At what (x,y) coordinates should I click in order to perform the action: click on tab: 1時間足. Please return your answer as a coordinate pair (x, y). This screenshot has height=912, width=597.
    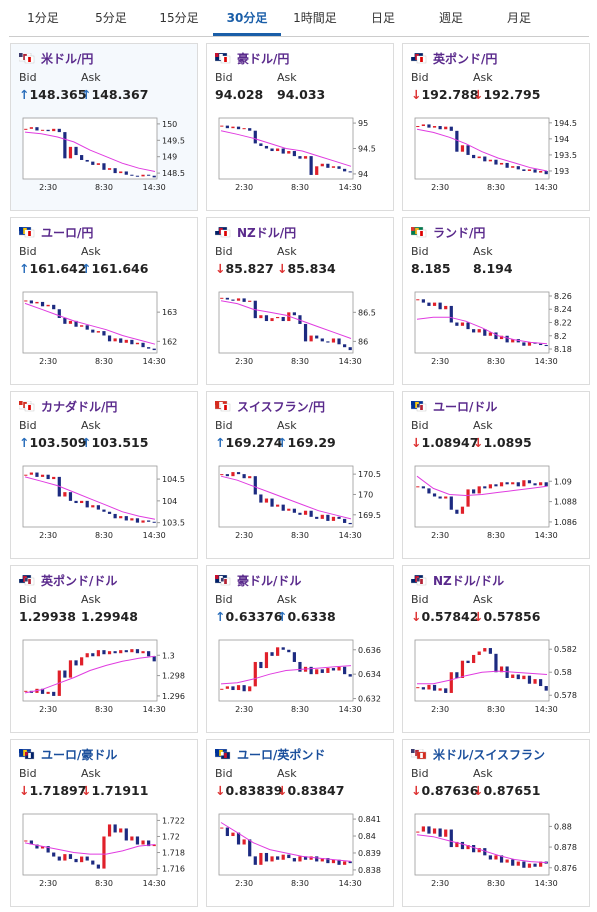
    Looking at the image, I should click on (315, 18).